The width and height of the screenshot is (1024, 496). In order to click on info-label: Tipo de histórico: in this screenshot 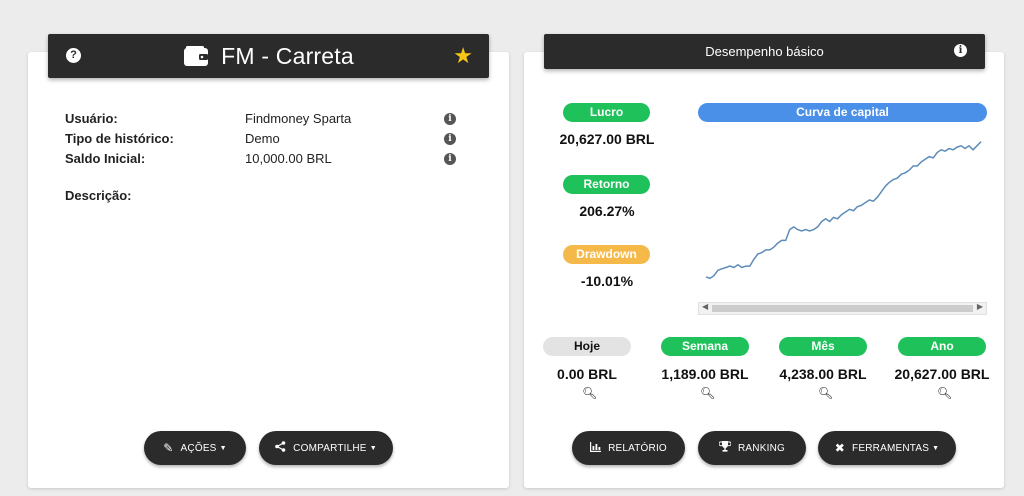, I will do `click(119, 138)`.